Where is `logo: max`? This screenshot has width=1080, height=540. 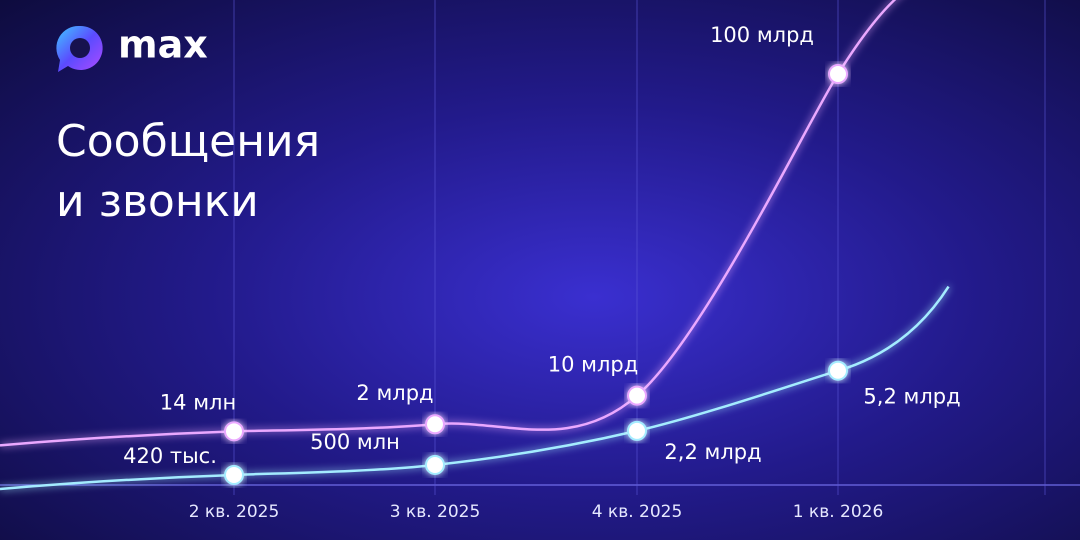
logo: max is located at coordinates (132, 48).